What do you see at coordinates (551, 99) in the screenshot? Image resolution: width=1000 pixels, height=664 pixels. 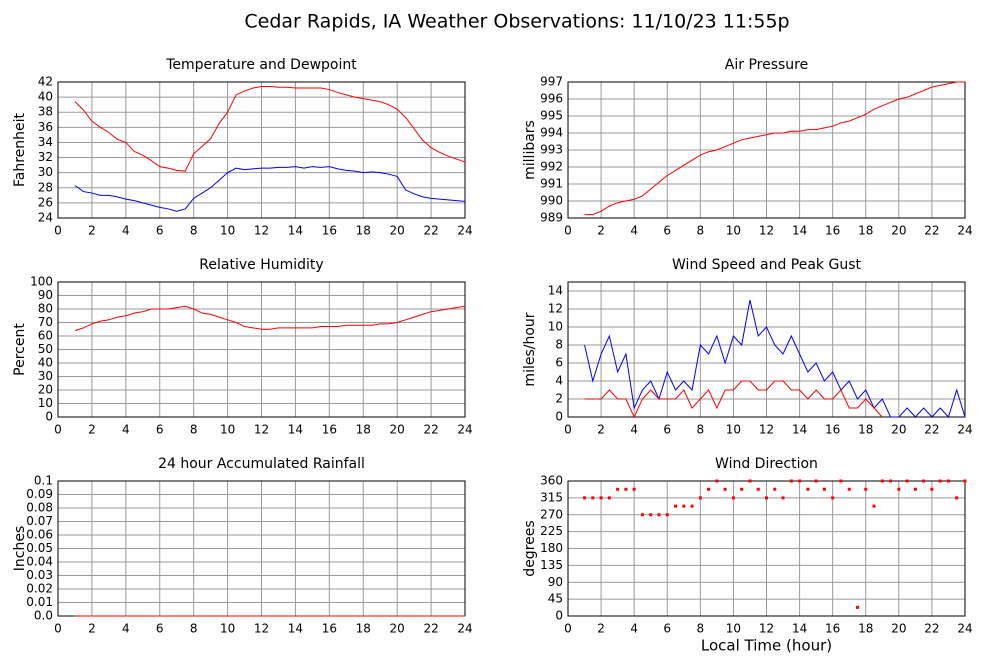 I see `y-tick-label: 996` at bounding box center [551, 99].